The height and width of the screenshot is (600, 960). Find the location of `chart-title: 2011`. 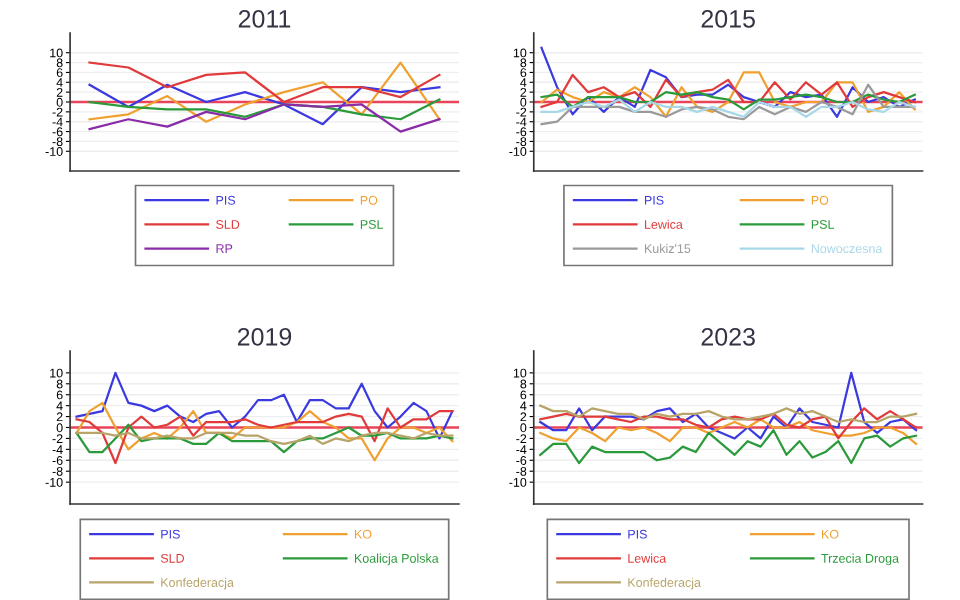

chart-title: 2011 is located at coordinates (264, 18).